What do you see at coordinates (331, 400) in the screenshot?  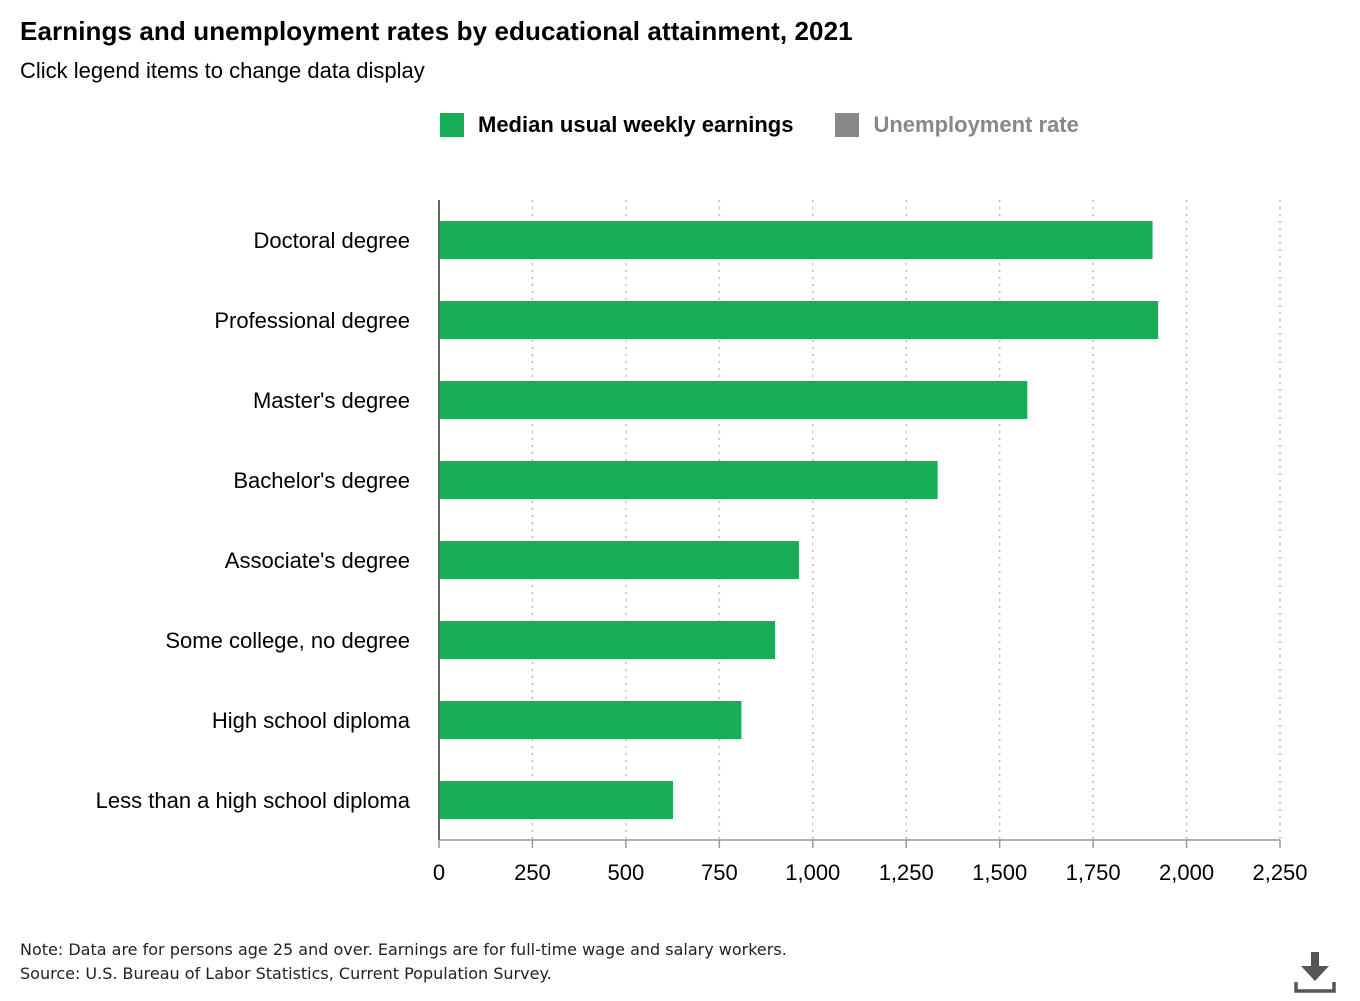 I see `category-label: Master's degree` at bounding box center [331, 400].